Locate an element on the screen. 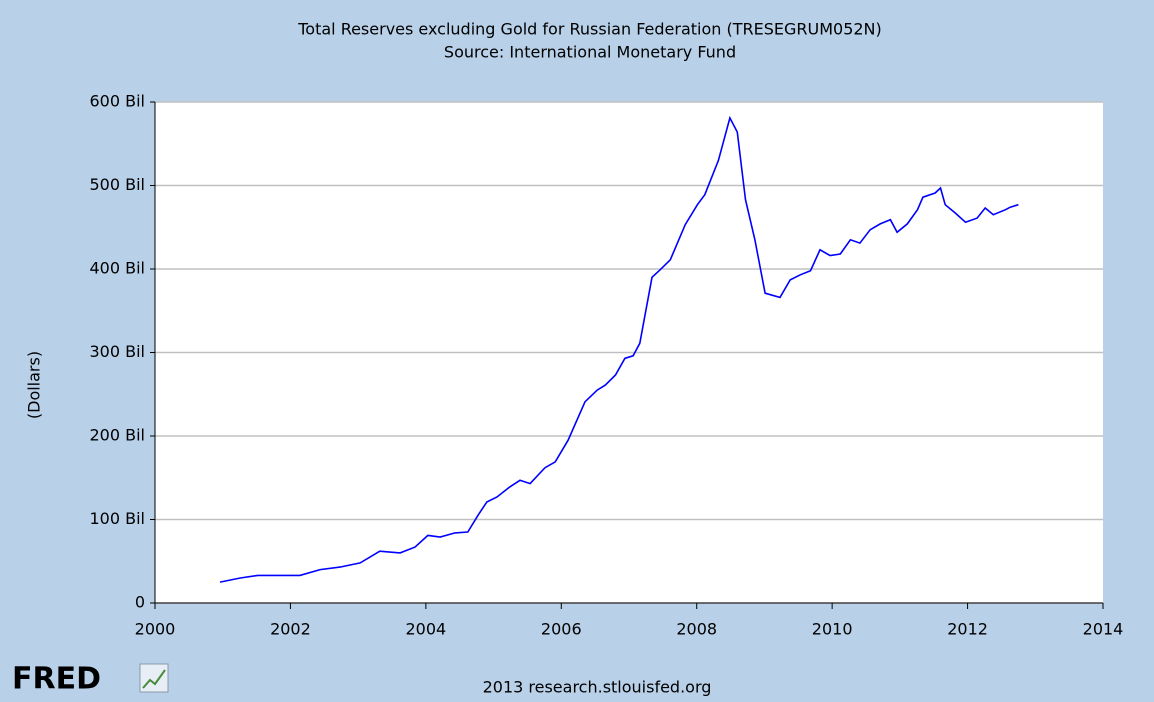 Image resolution: width=1154 pixels, height=702 pixels. x-tick-label: 2012 is located at coordinates (967, 629).